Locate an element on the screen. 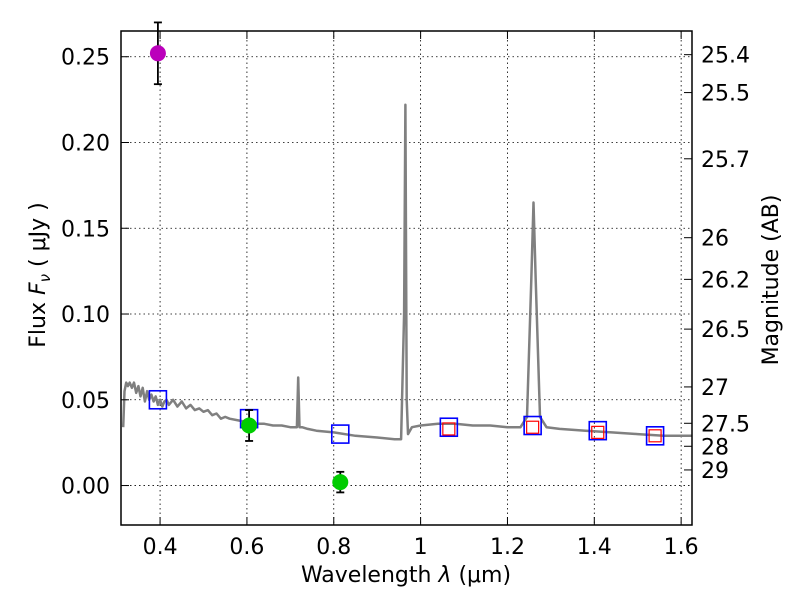  magnitude-axis-label: Magnitude (AB) is located at coordinates (771, 280).